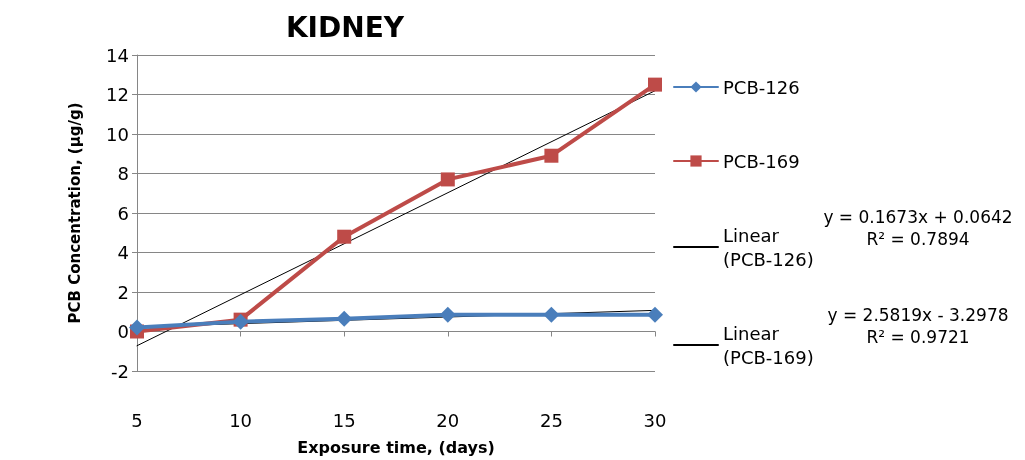  What do you see at coordinates (123, 213) in the screenshot?
I see `y-tick-label: 6` at bounding box center [123, 213].